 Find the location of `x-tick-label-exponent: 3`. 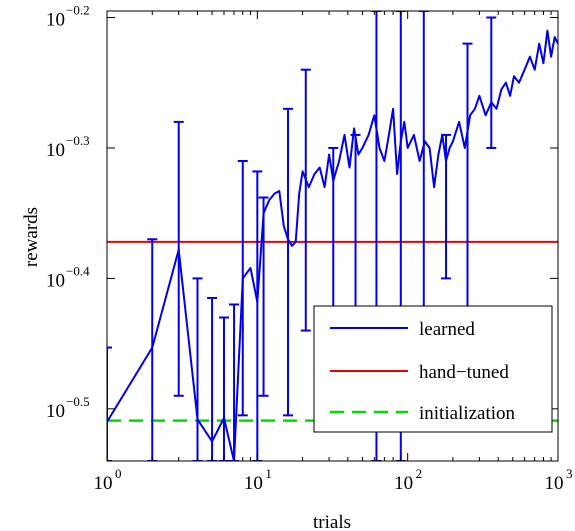

x-tick-label-exponent: 3 is located at coordinates (569, 473).